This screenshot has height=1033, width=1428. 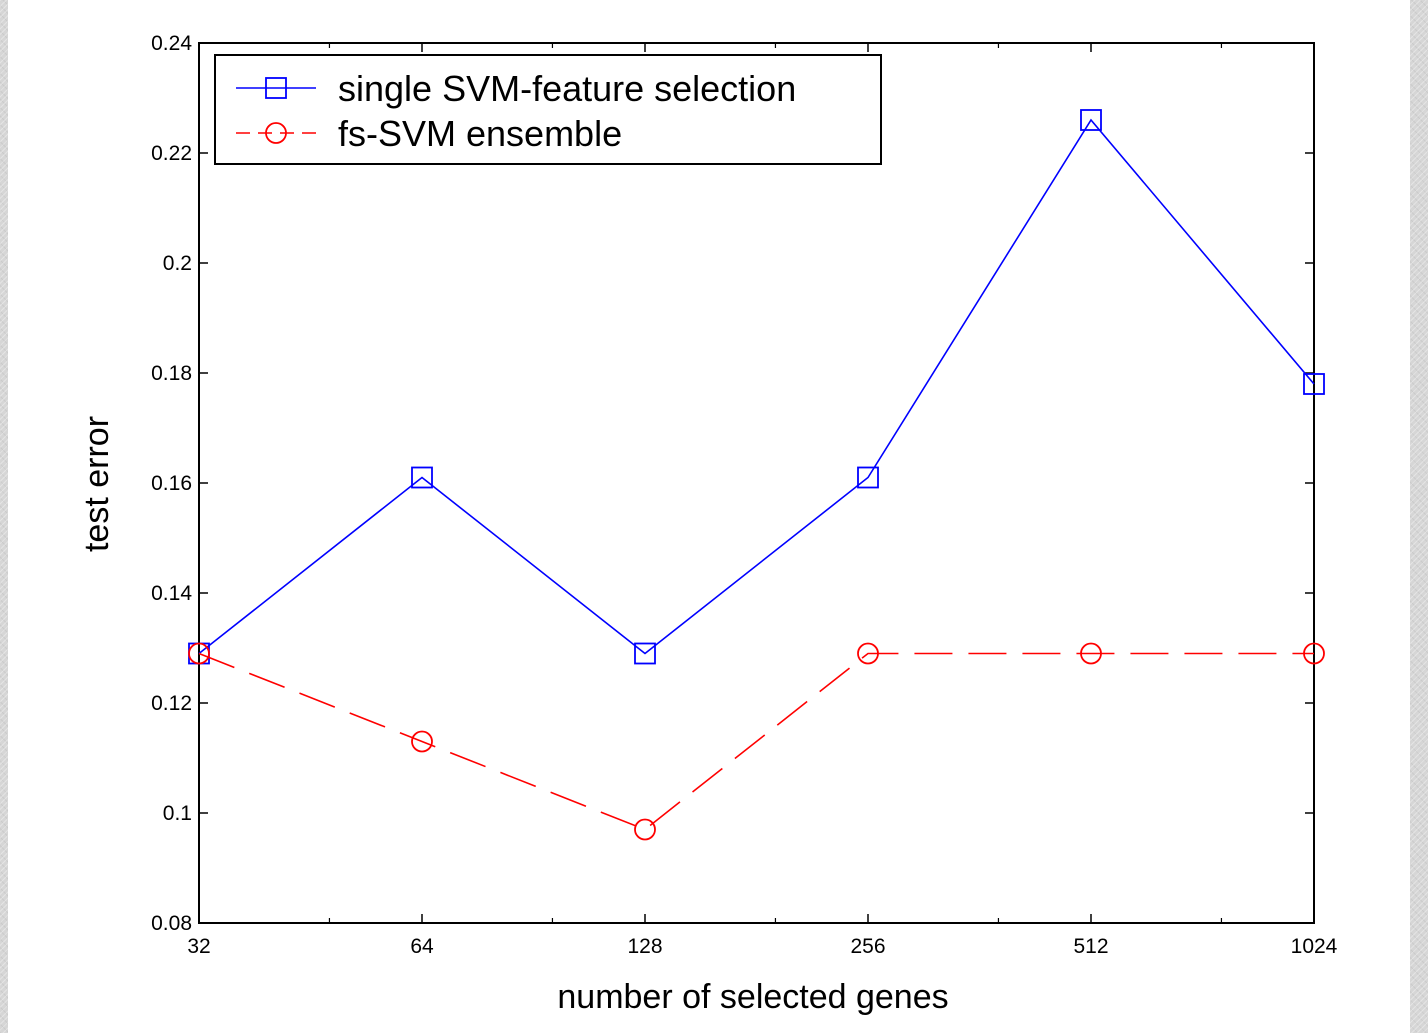 I want to click on y-tick-label: 0.22, so click(x=171, y=153).